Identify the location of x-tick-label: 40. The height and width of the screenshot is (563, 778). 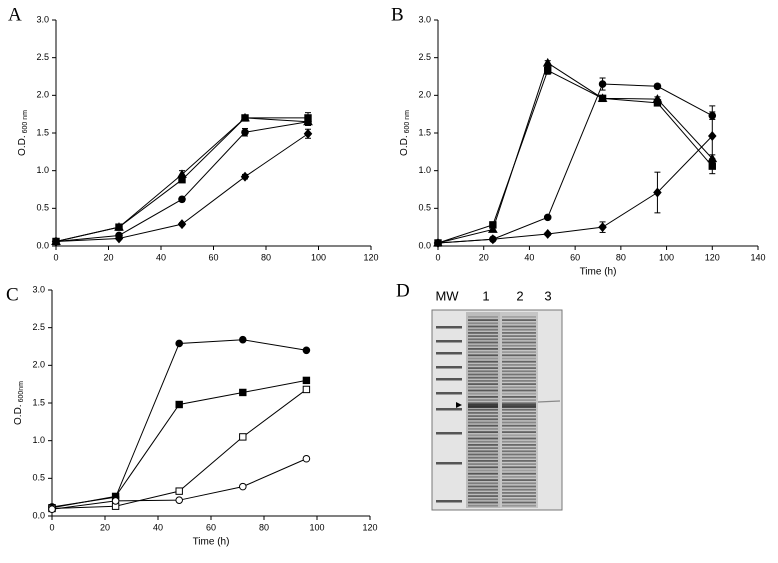
(161, 257).